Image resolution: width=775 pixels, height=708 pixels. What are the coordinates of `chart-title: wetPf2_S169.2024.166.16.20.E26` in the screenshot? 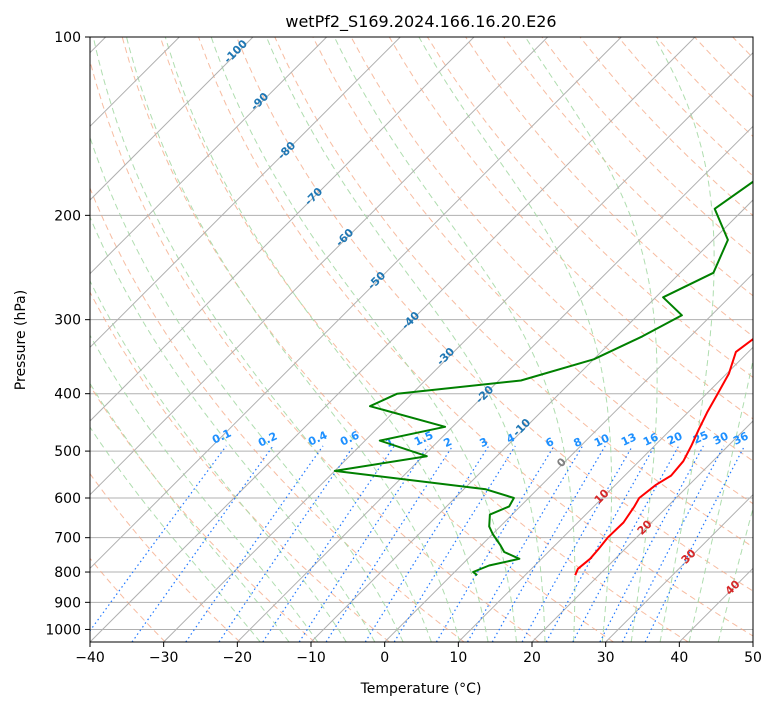 It's located at (420, 22).